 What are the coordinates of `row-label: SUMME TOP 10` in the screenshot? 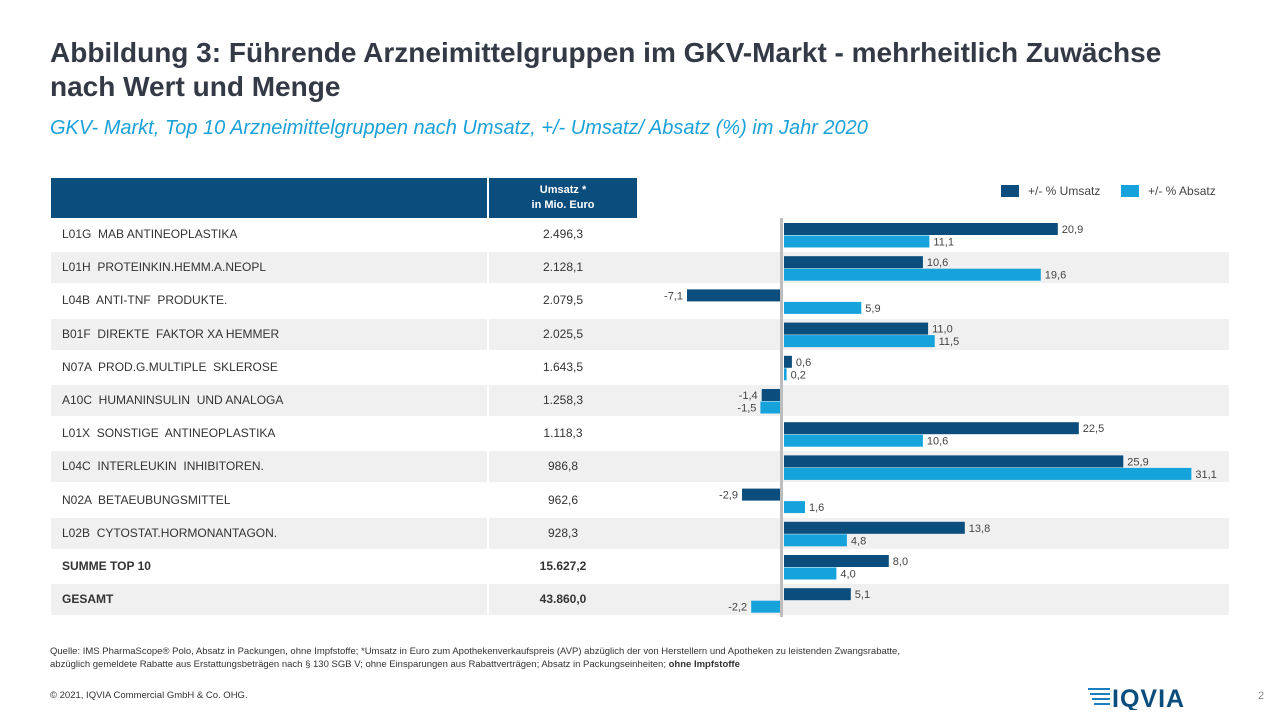 It's located at (106, 566).